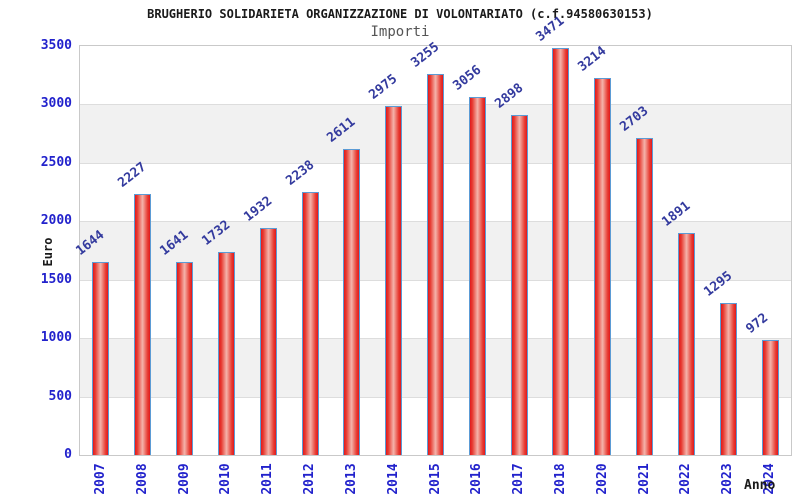  I want to click on x-tick-label-2023: 2023, so click(728, 479).